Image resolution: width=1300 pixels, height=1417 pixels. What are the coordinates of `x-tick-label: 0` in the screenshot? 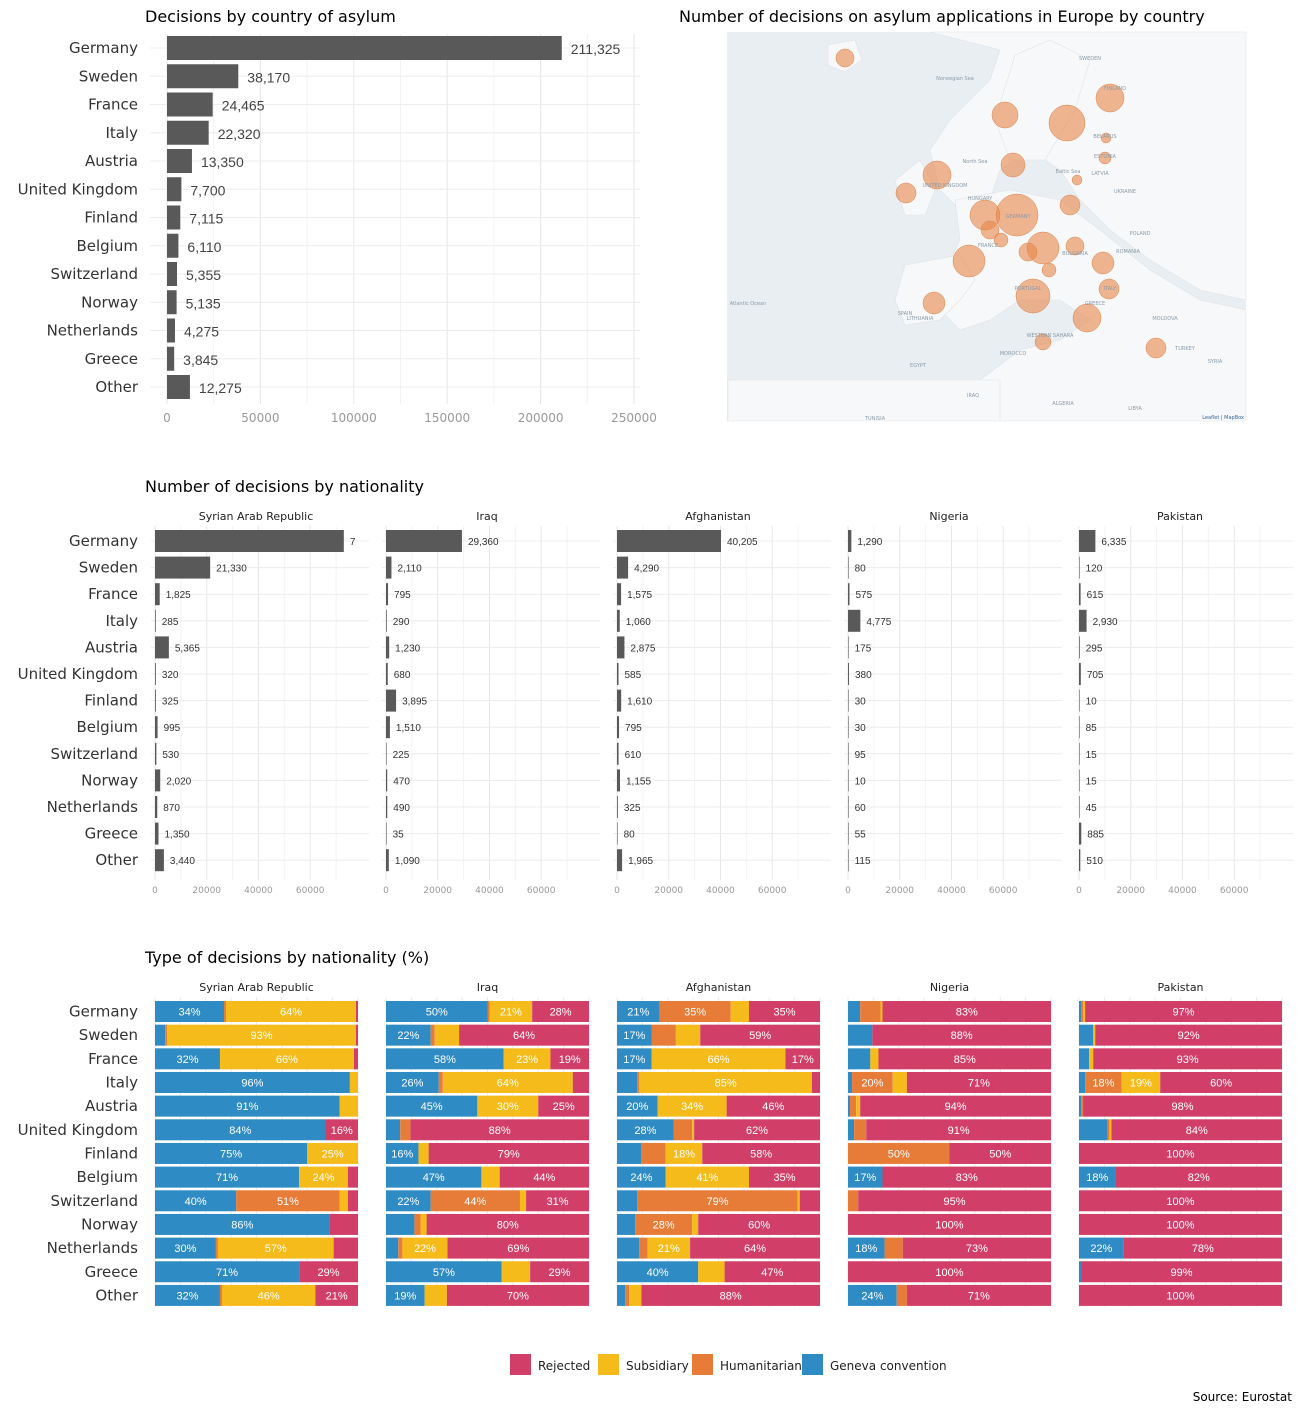 It's located at (848, 891).